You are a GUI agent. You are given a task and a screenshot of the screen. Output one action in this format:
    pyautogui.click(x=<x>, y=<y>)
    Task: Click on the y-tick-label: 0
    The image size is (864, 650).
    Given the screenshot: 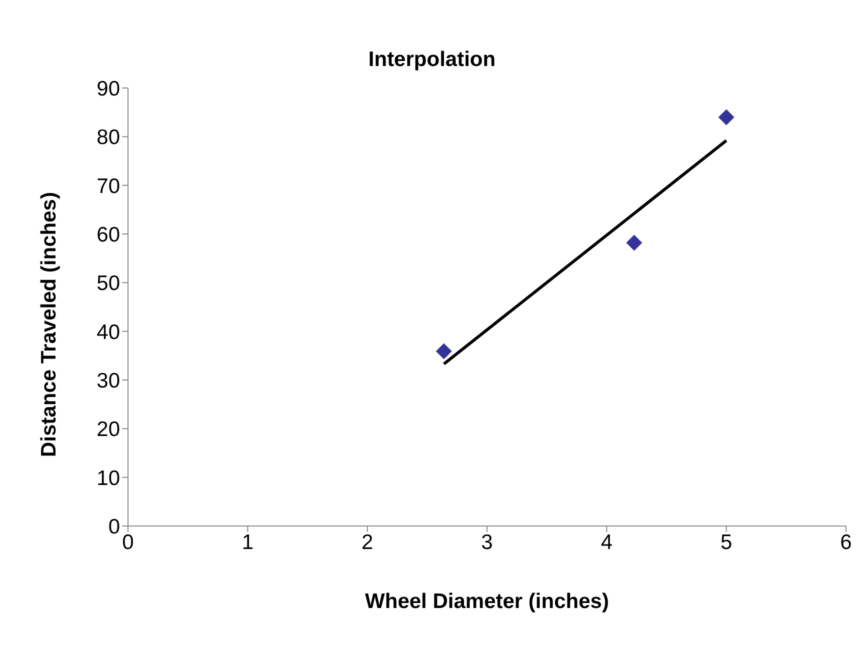 What is the action you would take?
    pyautogui.click(x=114, y=526)
    